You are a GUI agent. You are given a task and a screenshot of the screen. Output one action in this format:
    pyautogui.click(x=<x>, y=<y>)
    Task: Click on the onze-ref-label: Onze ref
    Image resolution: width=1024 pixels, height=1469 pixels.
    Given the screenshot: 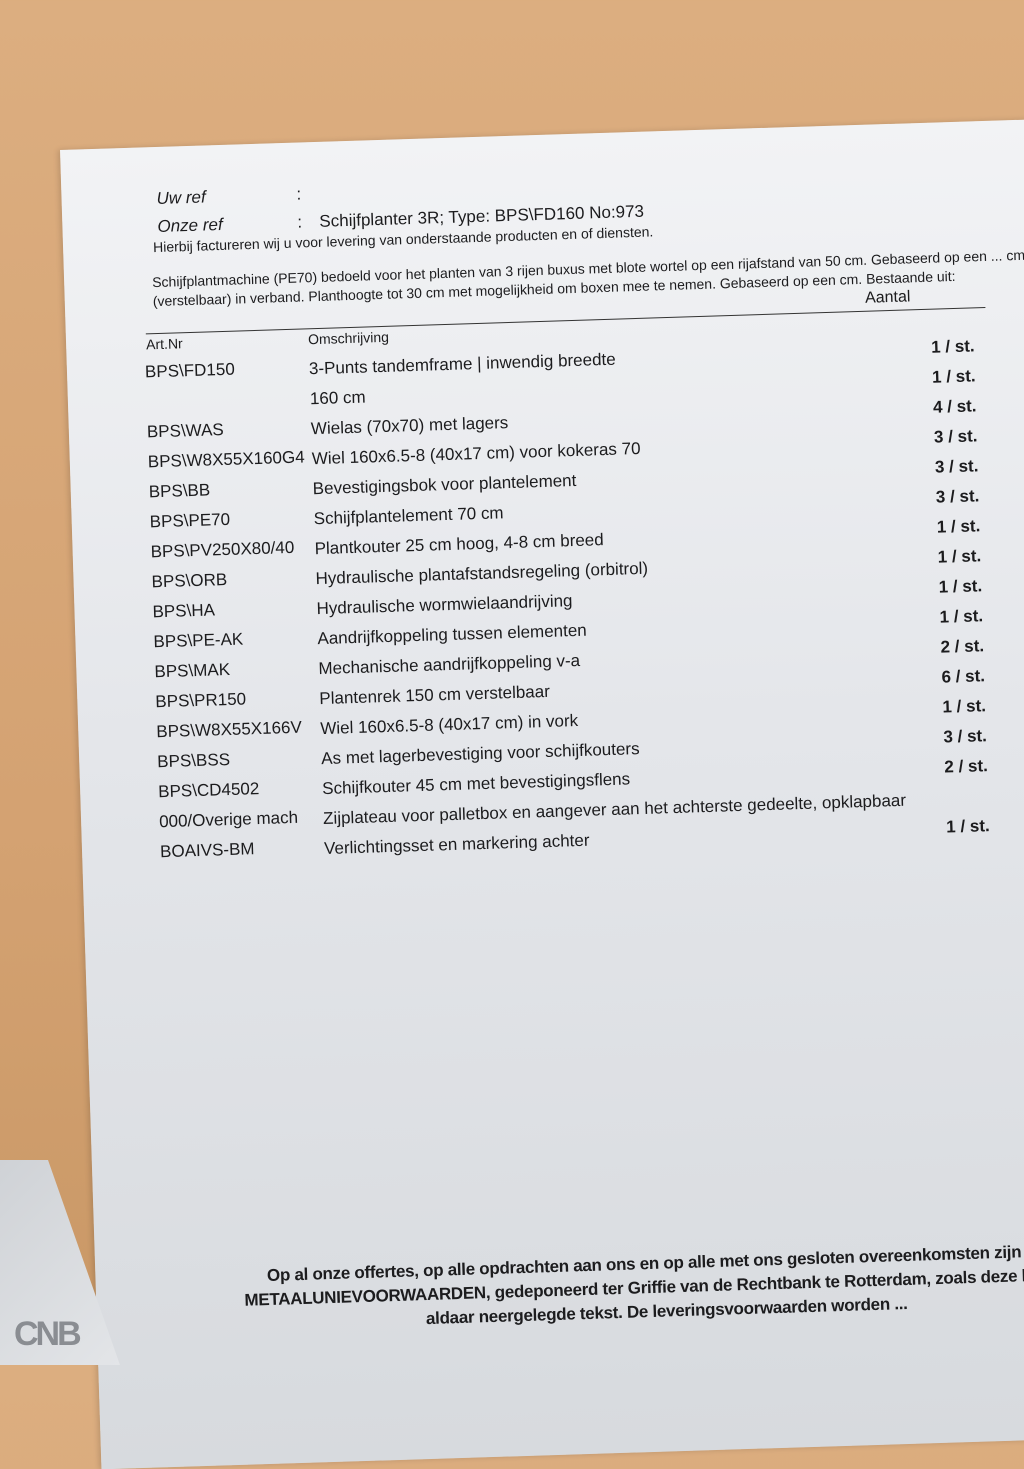 What is the action you would take?
    pyautogui.click(x=190, y=225)
    